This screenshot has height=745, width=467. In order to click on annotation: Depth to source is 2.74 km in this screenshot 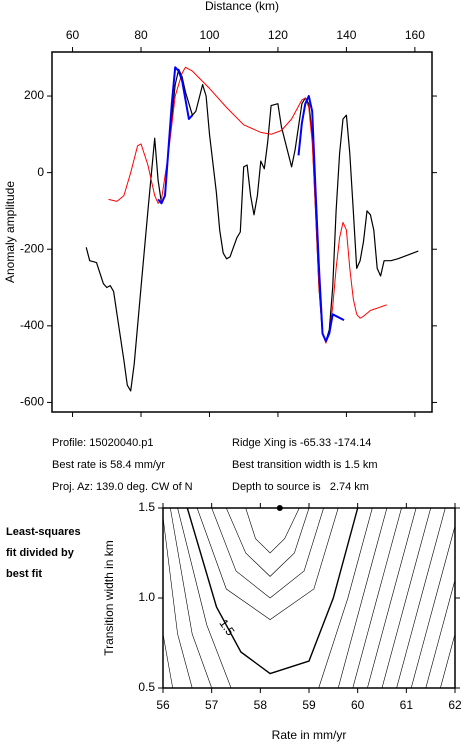, I will do `click(300, 487)`.